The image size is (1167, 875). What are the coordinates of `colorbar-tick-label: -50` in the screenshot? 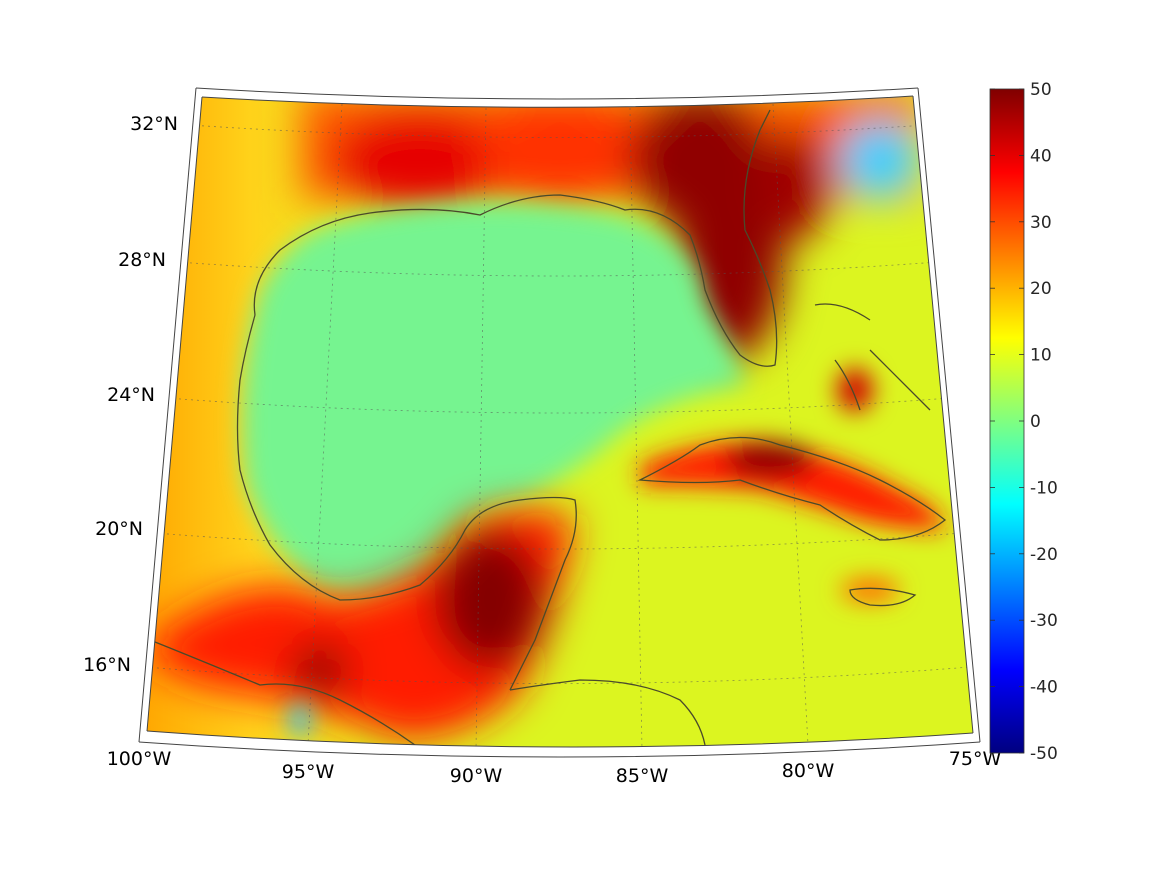 It's located at (1044, 754).